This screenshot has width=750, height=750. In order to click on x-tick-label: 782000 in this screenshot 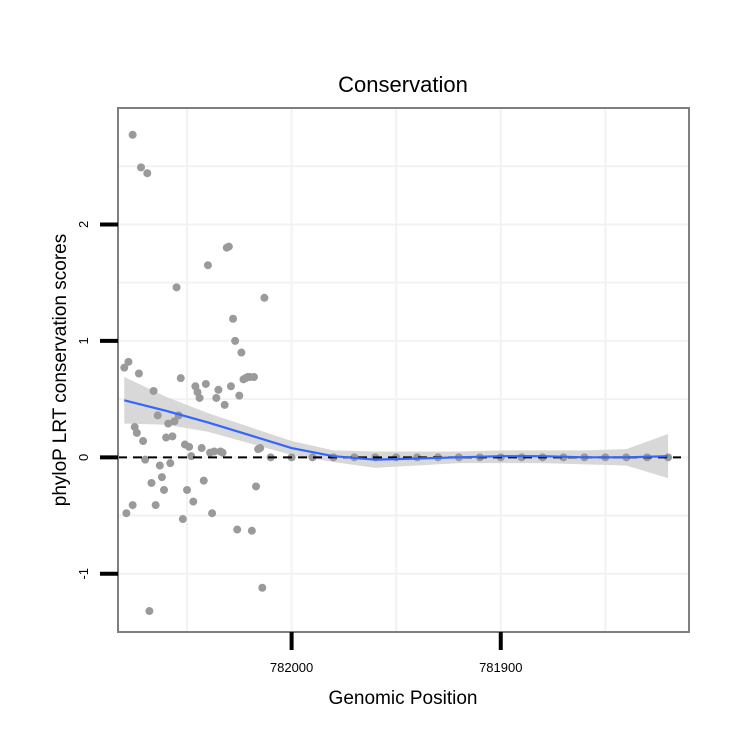, I will do `click(291, 667)`.